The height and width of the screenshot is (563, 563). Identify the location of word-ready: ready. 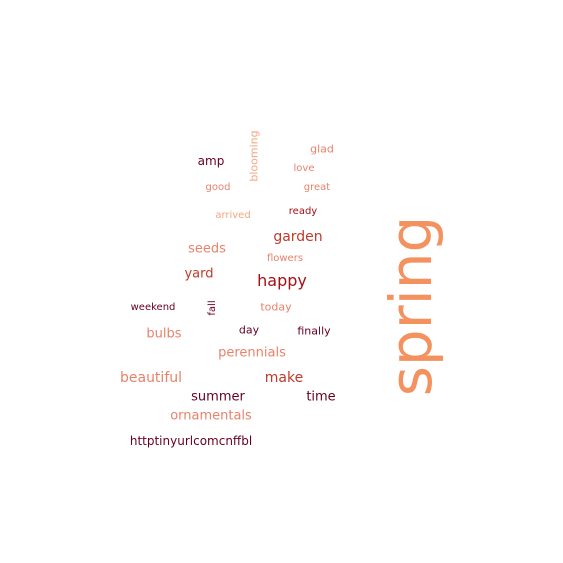
(303, 211).